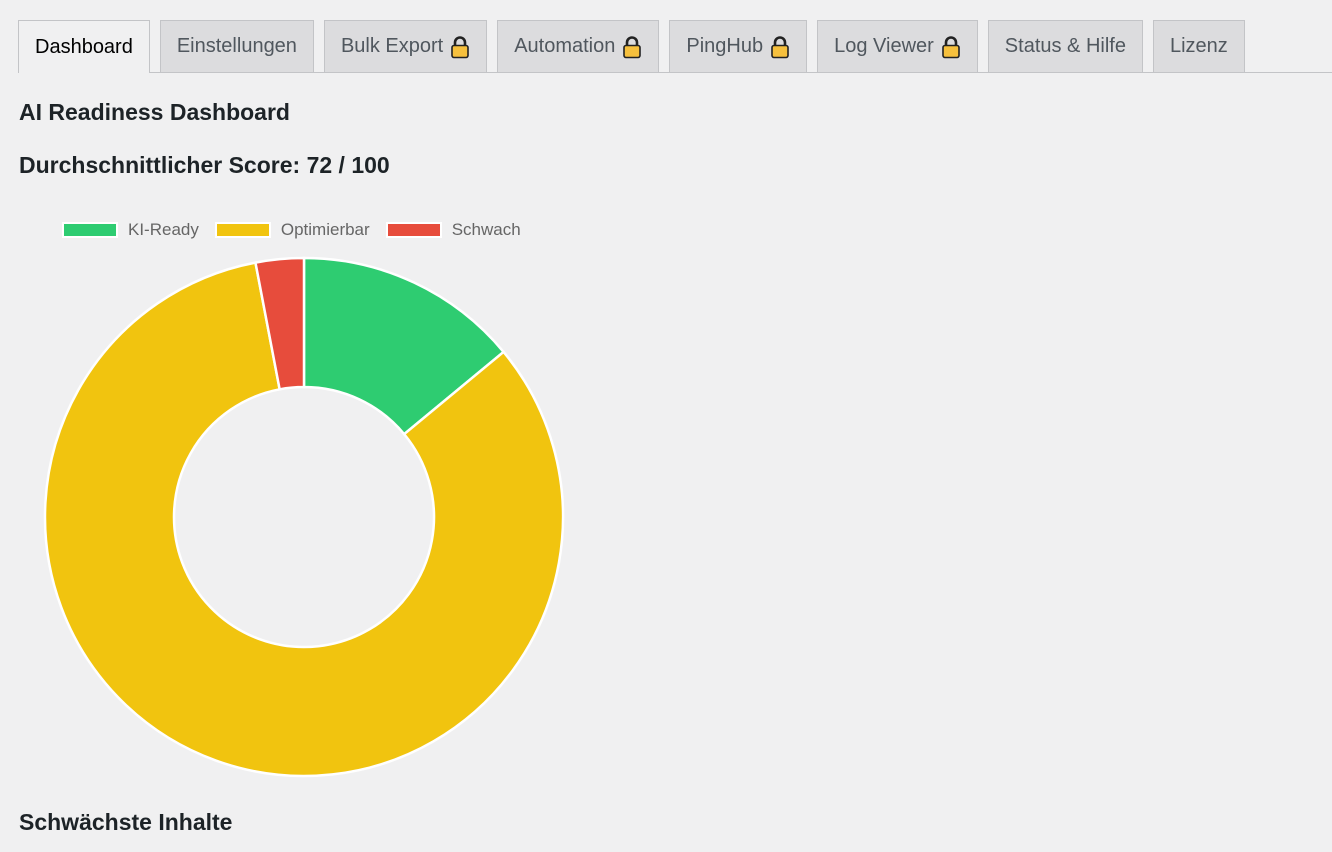 Image resolution: width=1332 pixels, height=852 pixels. I want to click on tab-status-hilfe: Status & Hilfe, so click(1065, 46).